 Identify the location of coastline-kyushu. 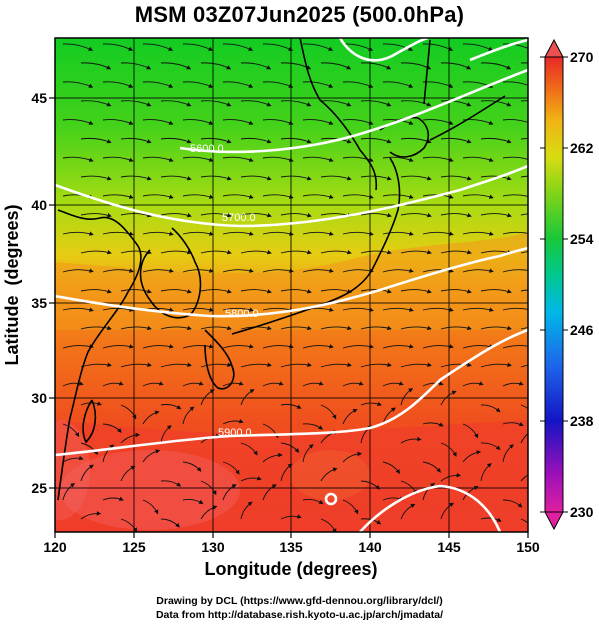
(219, 359).